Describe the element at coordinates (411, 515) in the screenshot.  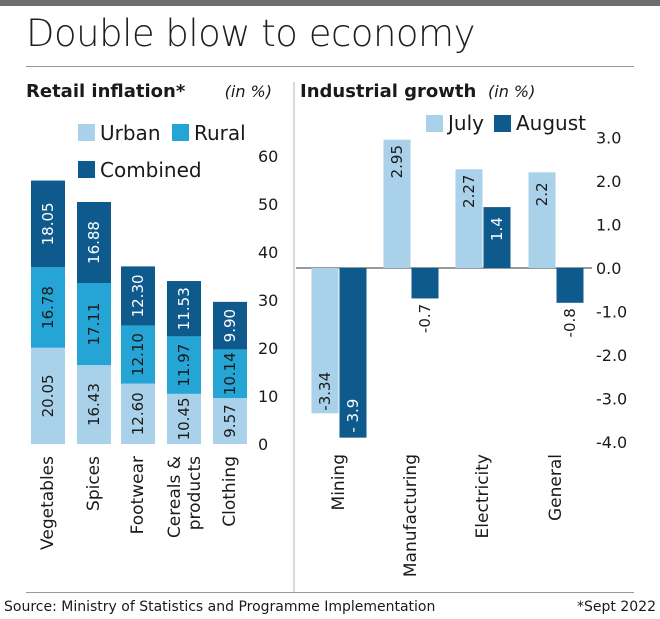
I see `industrial-category-label: Manufacturing` at that location.